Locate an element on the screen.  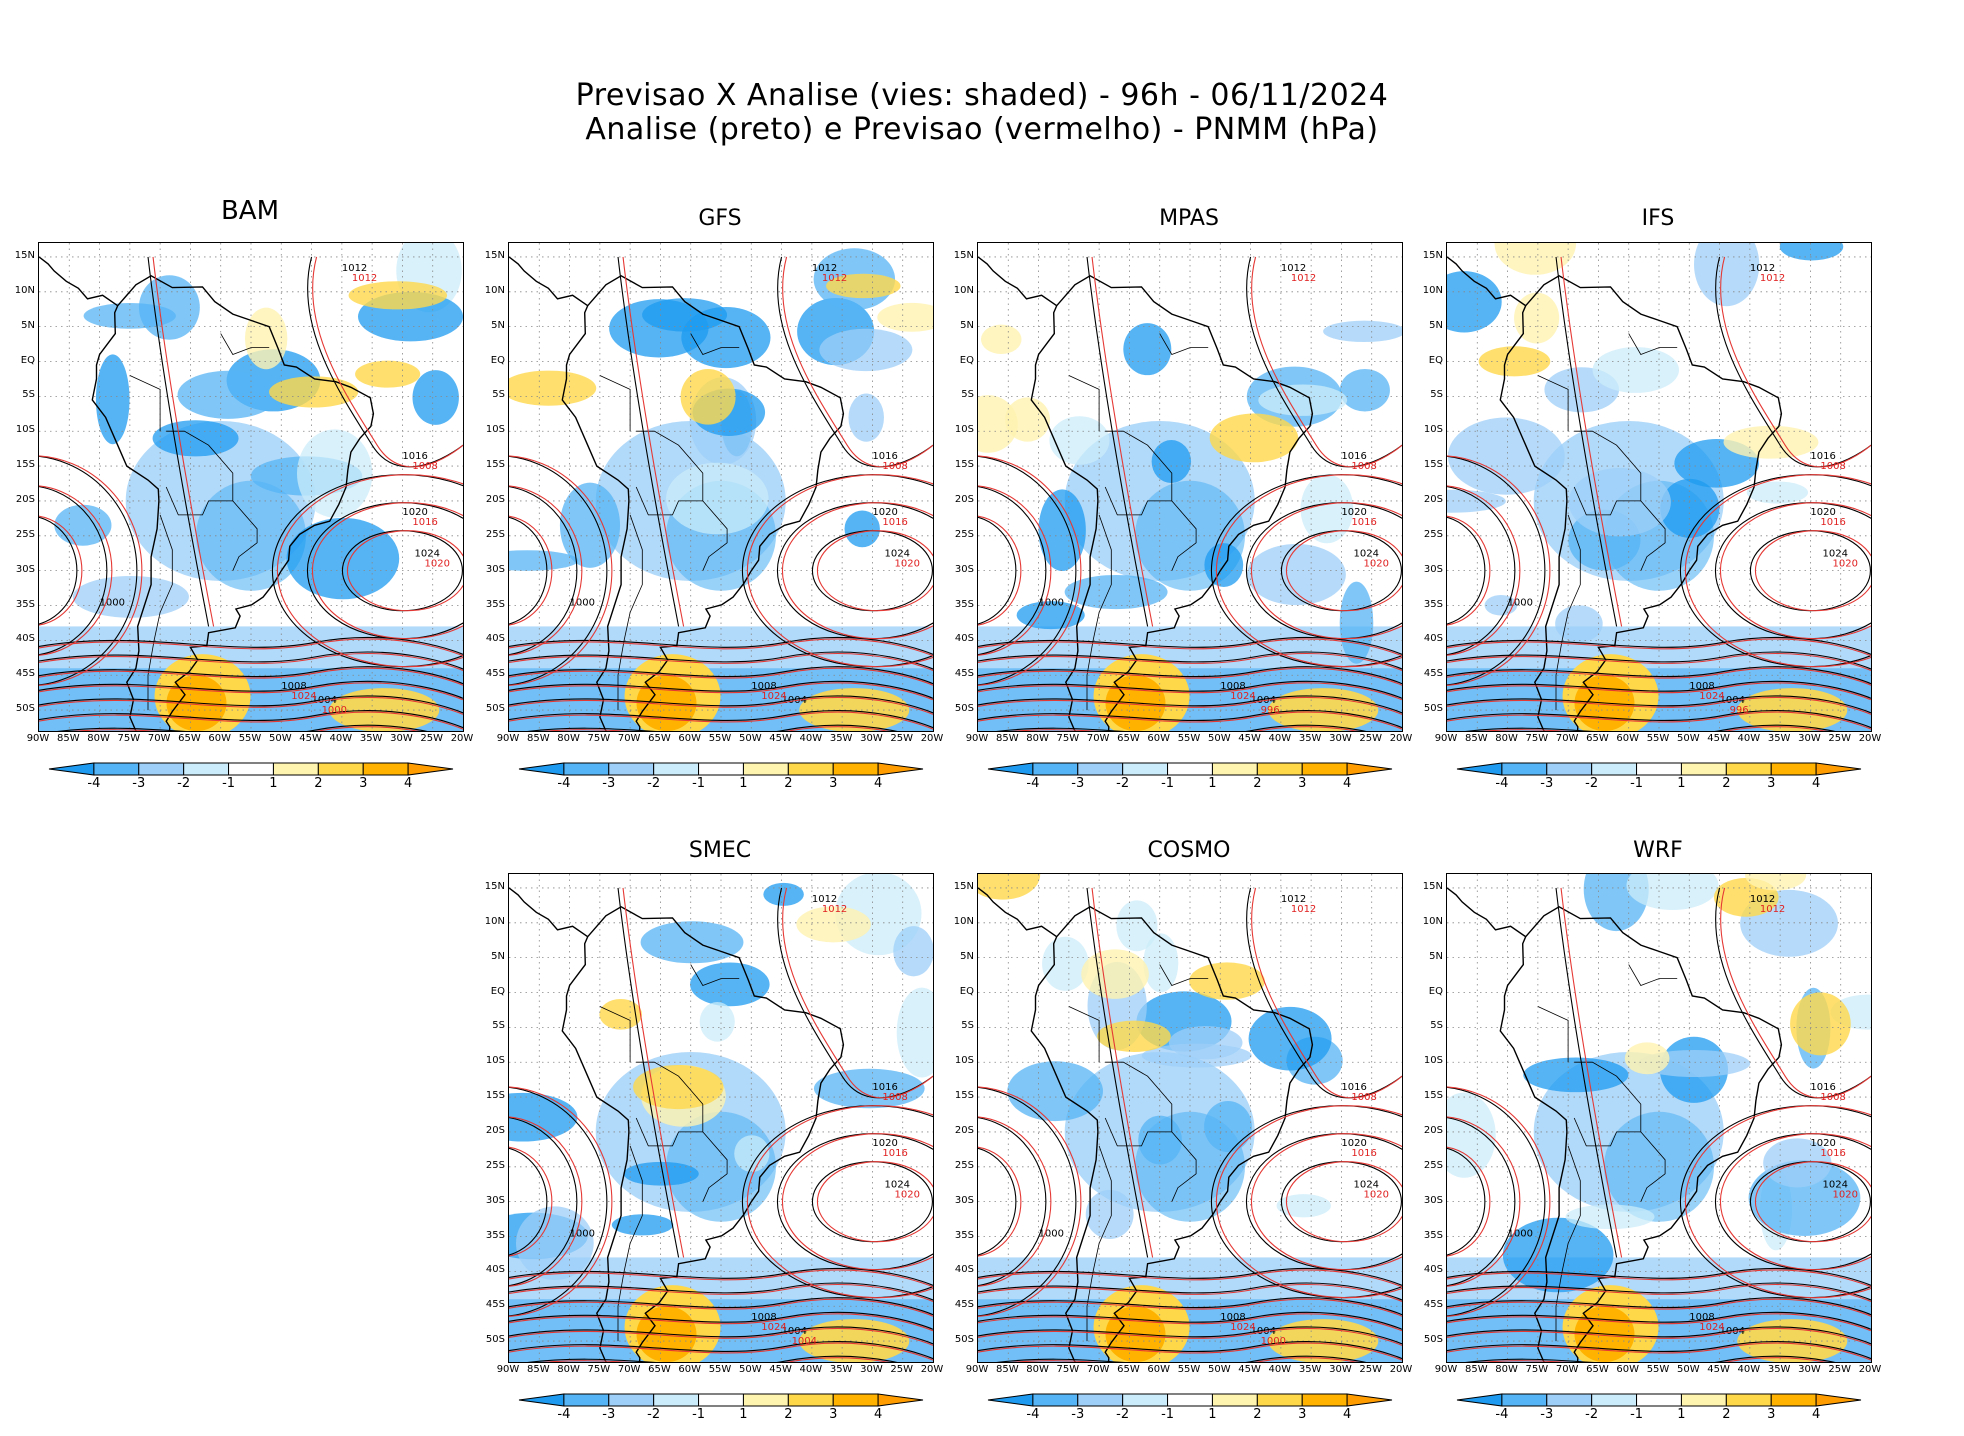
isobar-label: 1000 is located at coordinates (1520, 1234).